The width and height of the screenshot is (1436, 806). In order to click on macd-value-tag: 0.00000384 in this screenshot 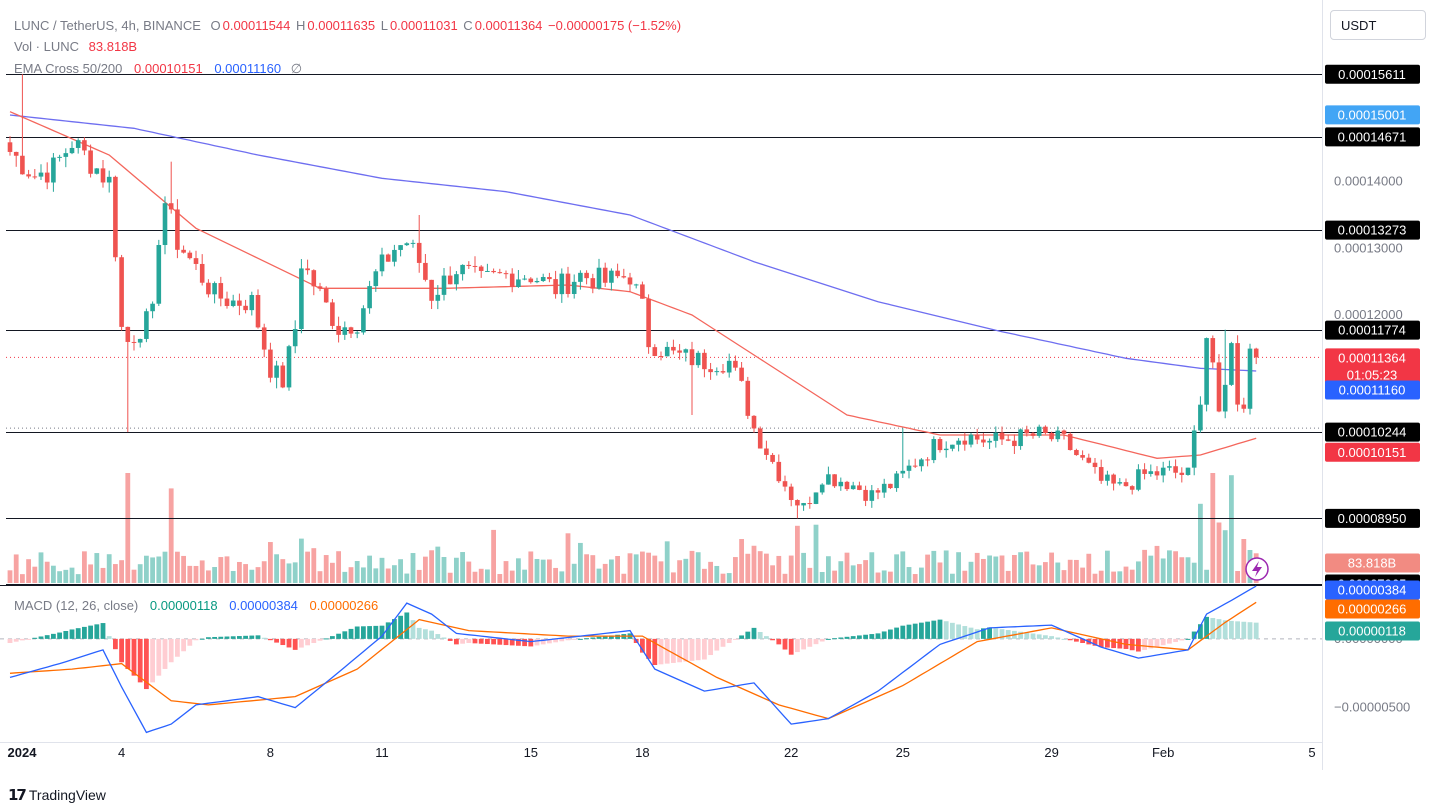, I will do `click(1372, 590)`.